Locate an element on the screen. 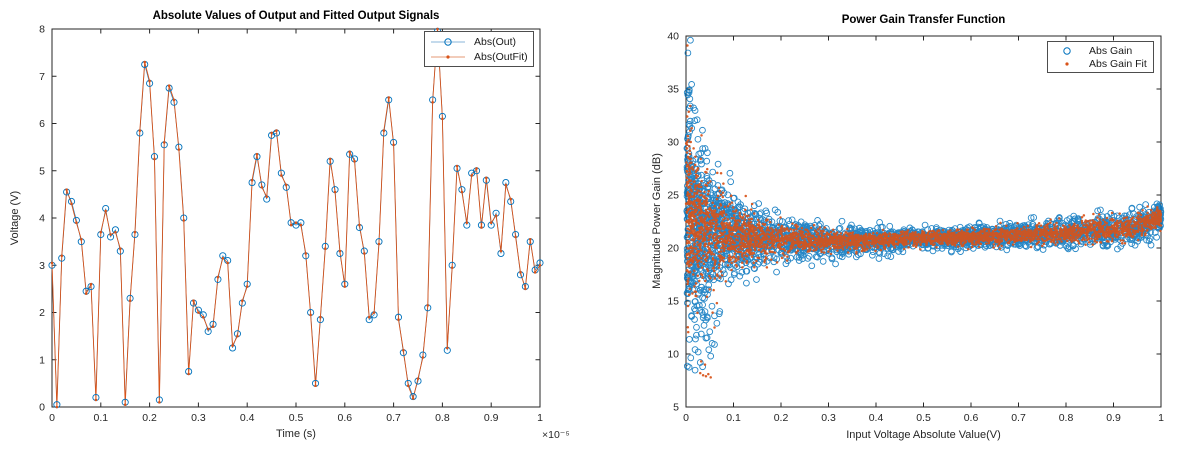 This screenshot has height=453, width=1200. right-chart-legend: Abs Gain Abs Gain Fit is located at coordinates (1100, 57).